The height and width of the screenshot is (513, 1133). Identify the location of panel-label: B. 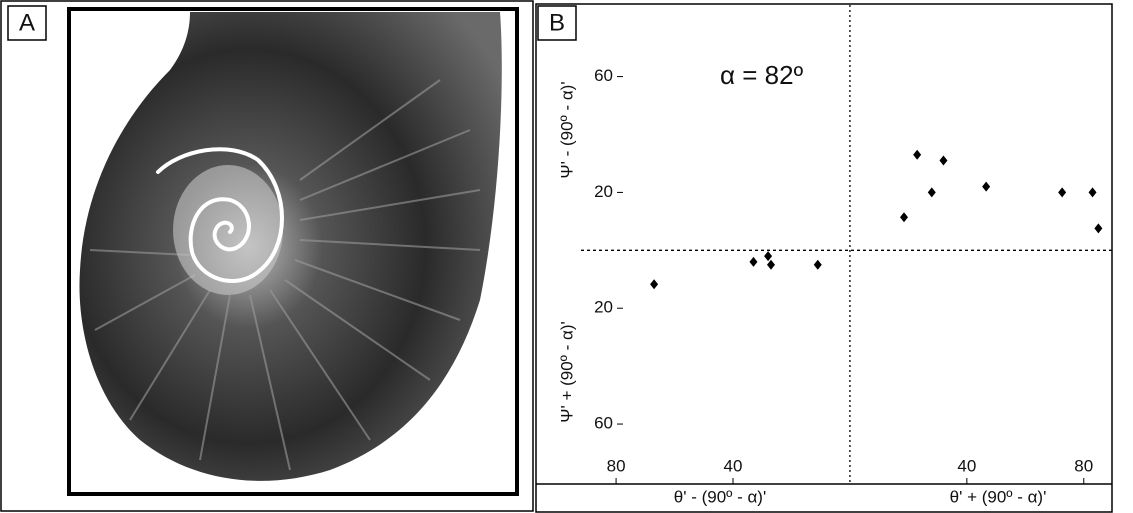
(557, 22).